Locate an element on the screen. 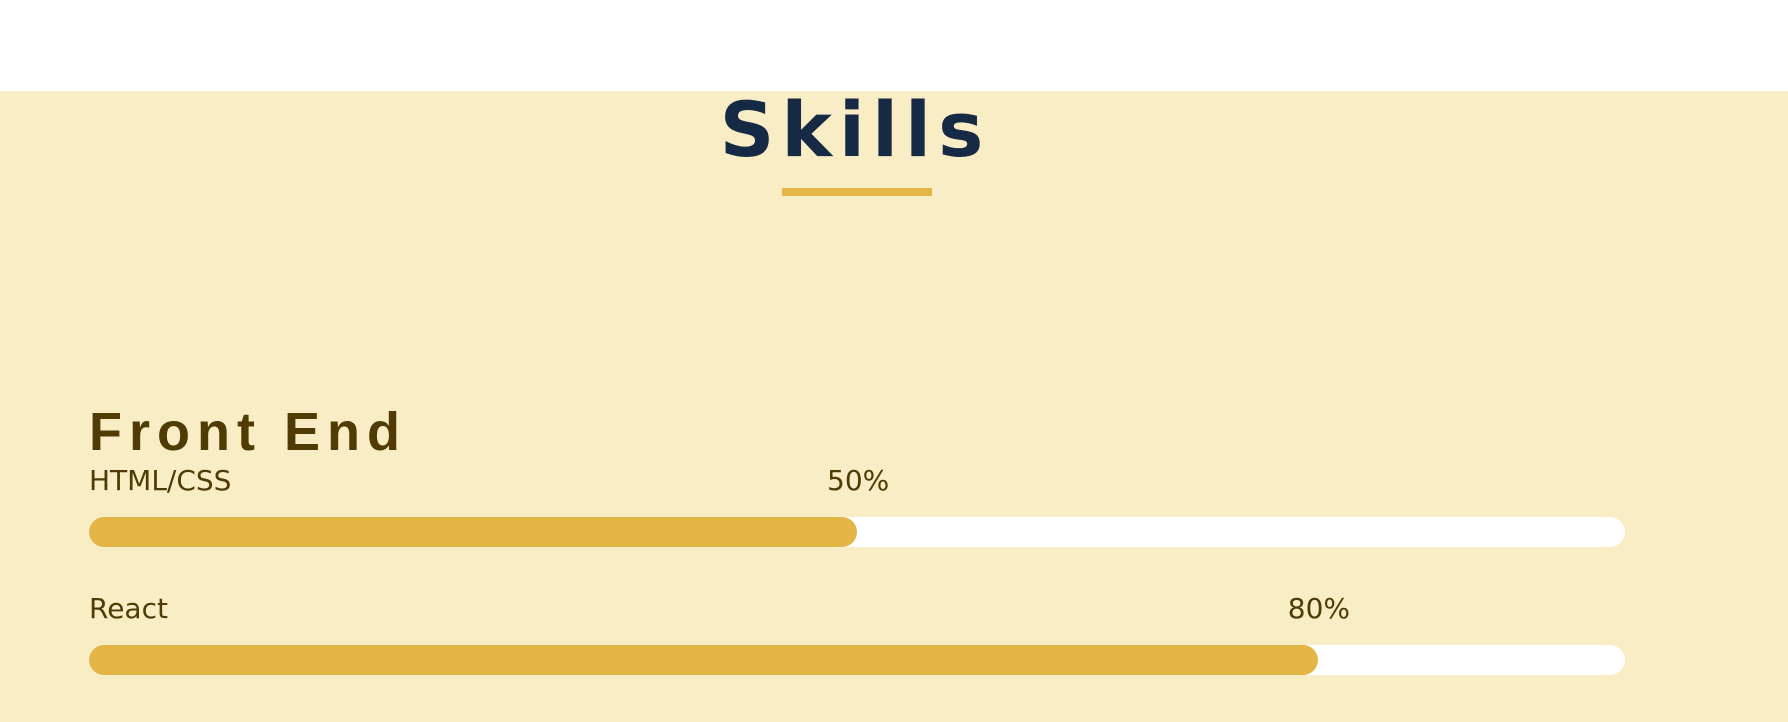 This screenshot has height=722, width=1788. skill-group-title: Front End is located at coordinates (248, 431).